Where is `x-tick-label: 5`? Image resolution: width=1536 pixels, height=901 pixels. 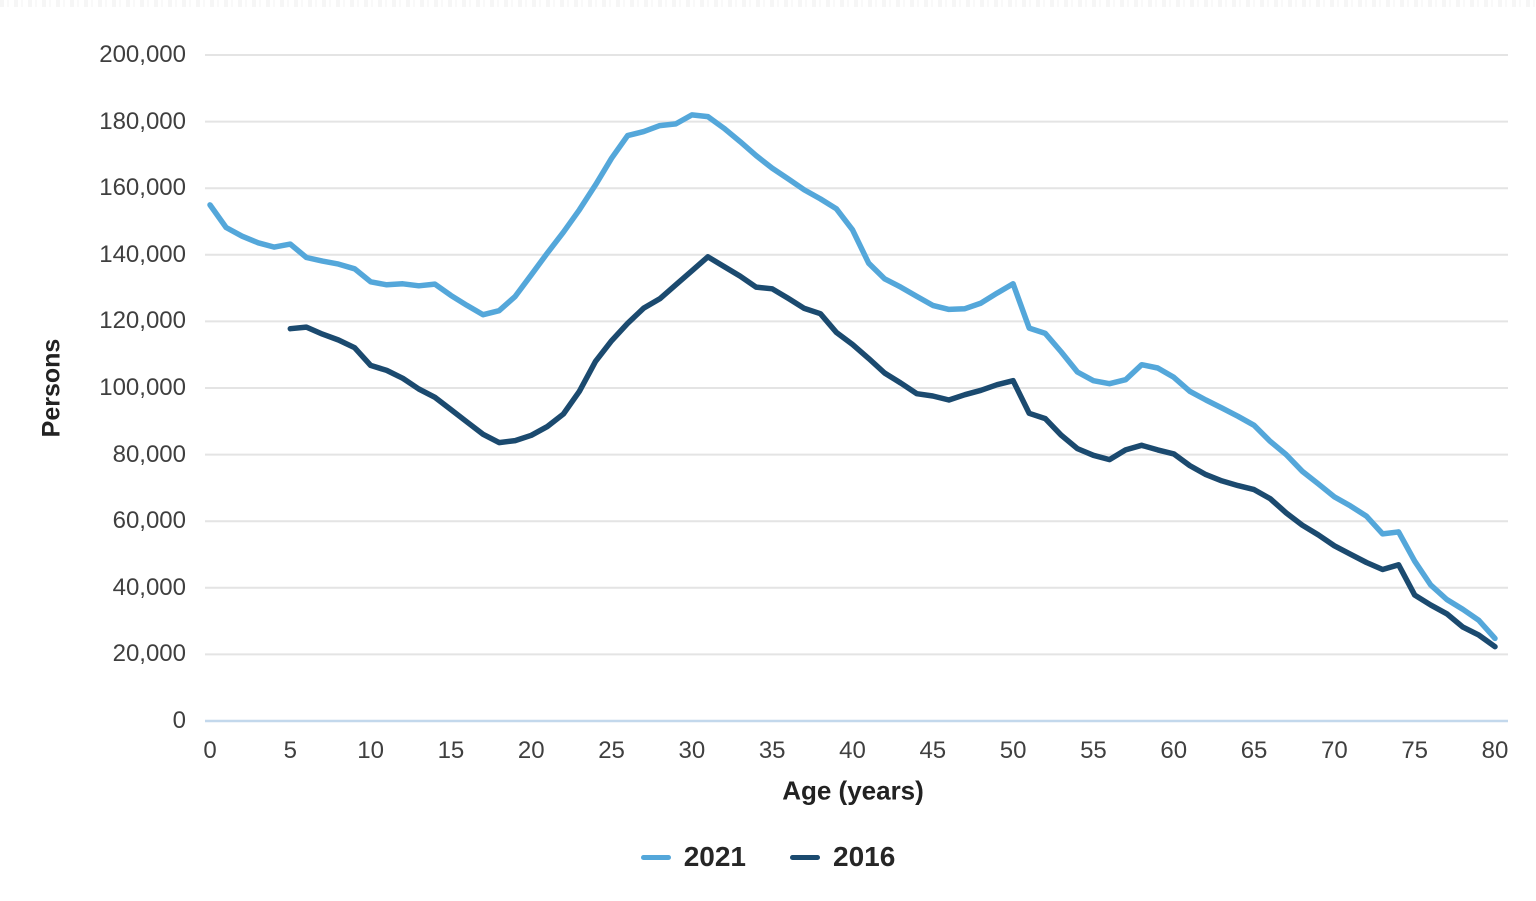
x-tick-label: 5 is located at coordinates (290, 750).